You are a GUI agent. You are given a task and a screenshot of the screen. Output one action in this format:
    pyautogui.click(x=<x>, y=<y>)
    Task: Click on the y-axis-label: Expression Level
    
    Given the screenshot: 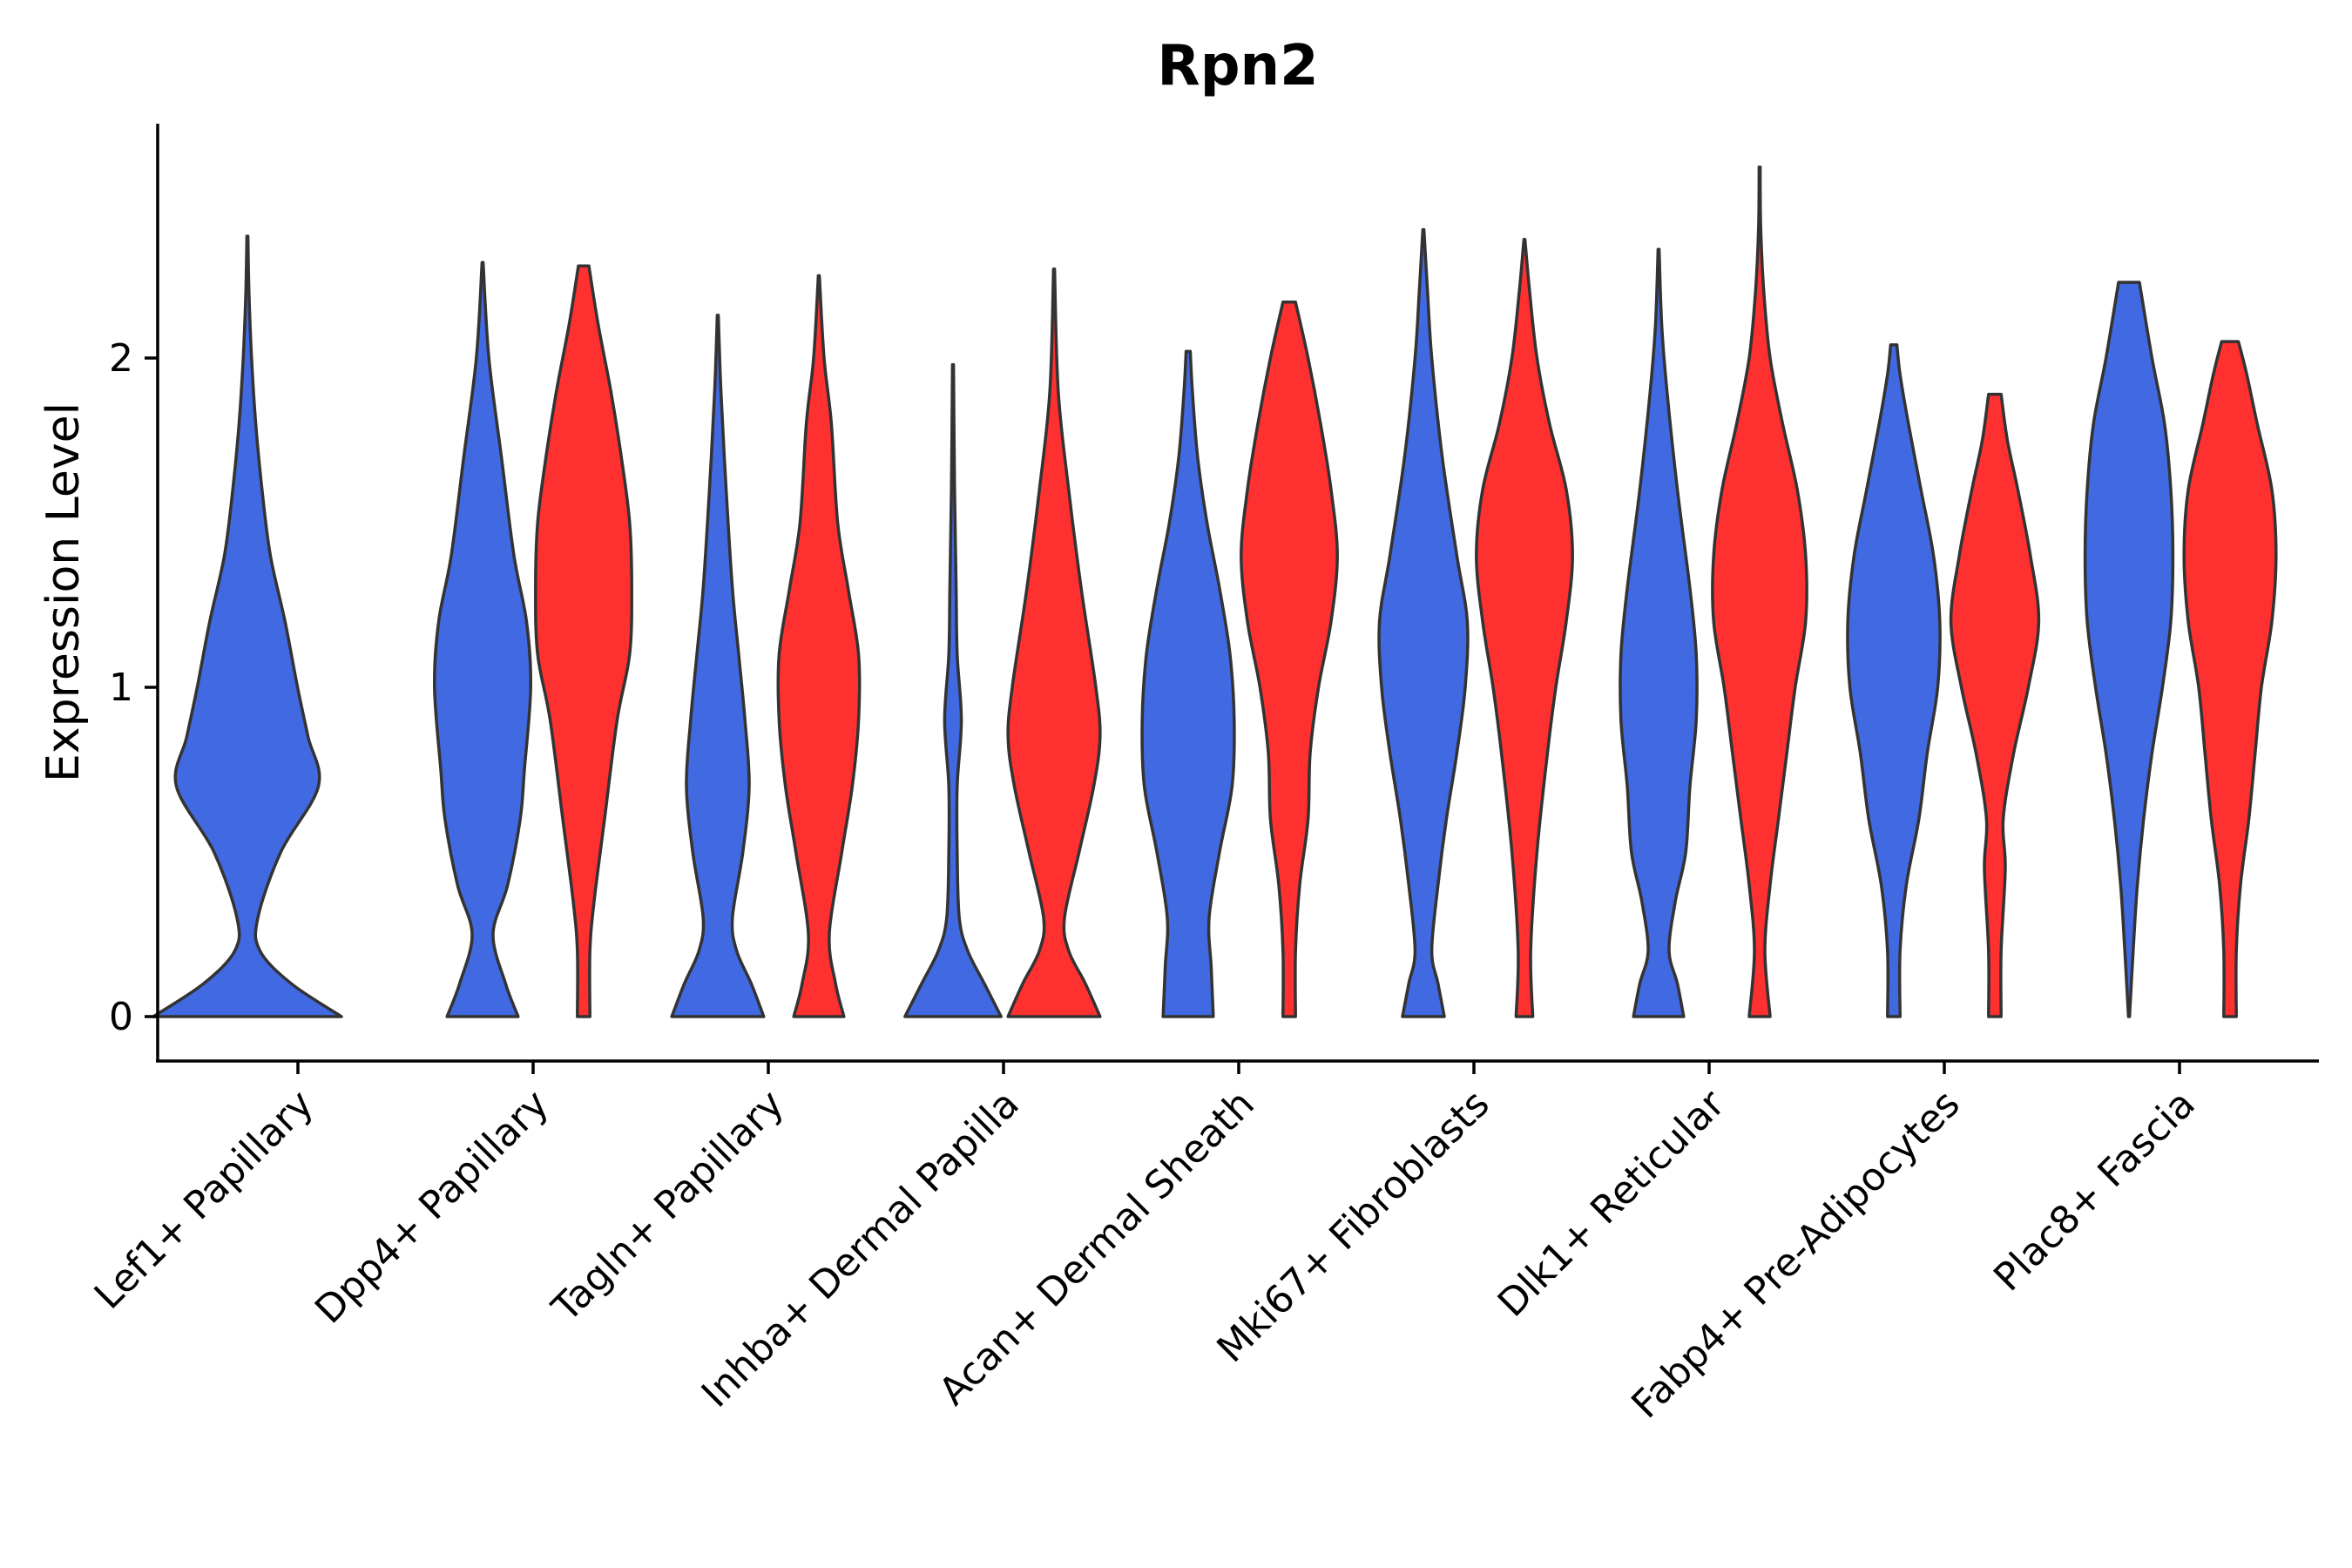 What is the action you would take?
    pyautogui.click(x=64, y=592)
    